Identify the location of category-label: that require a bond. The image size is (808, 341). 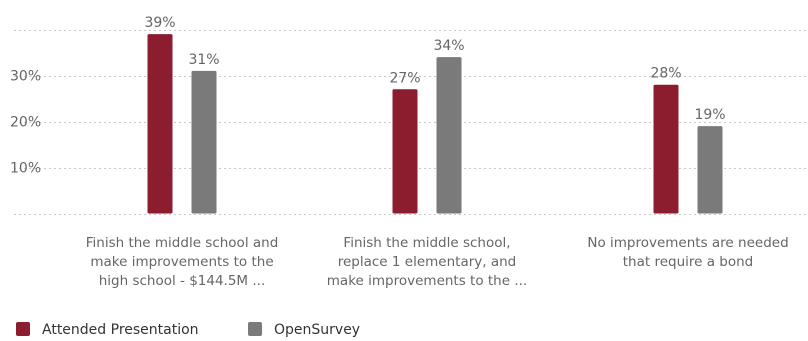
(688, 262).